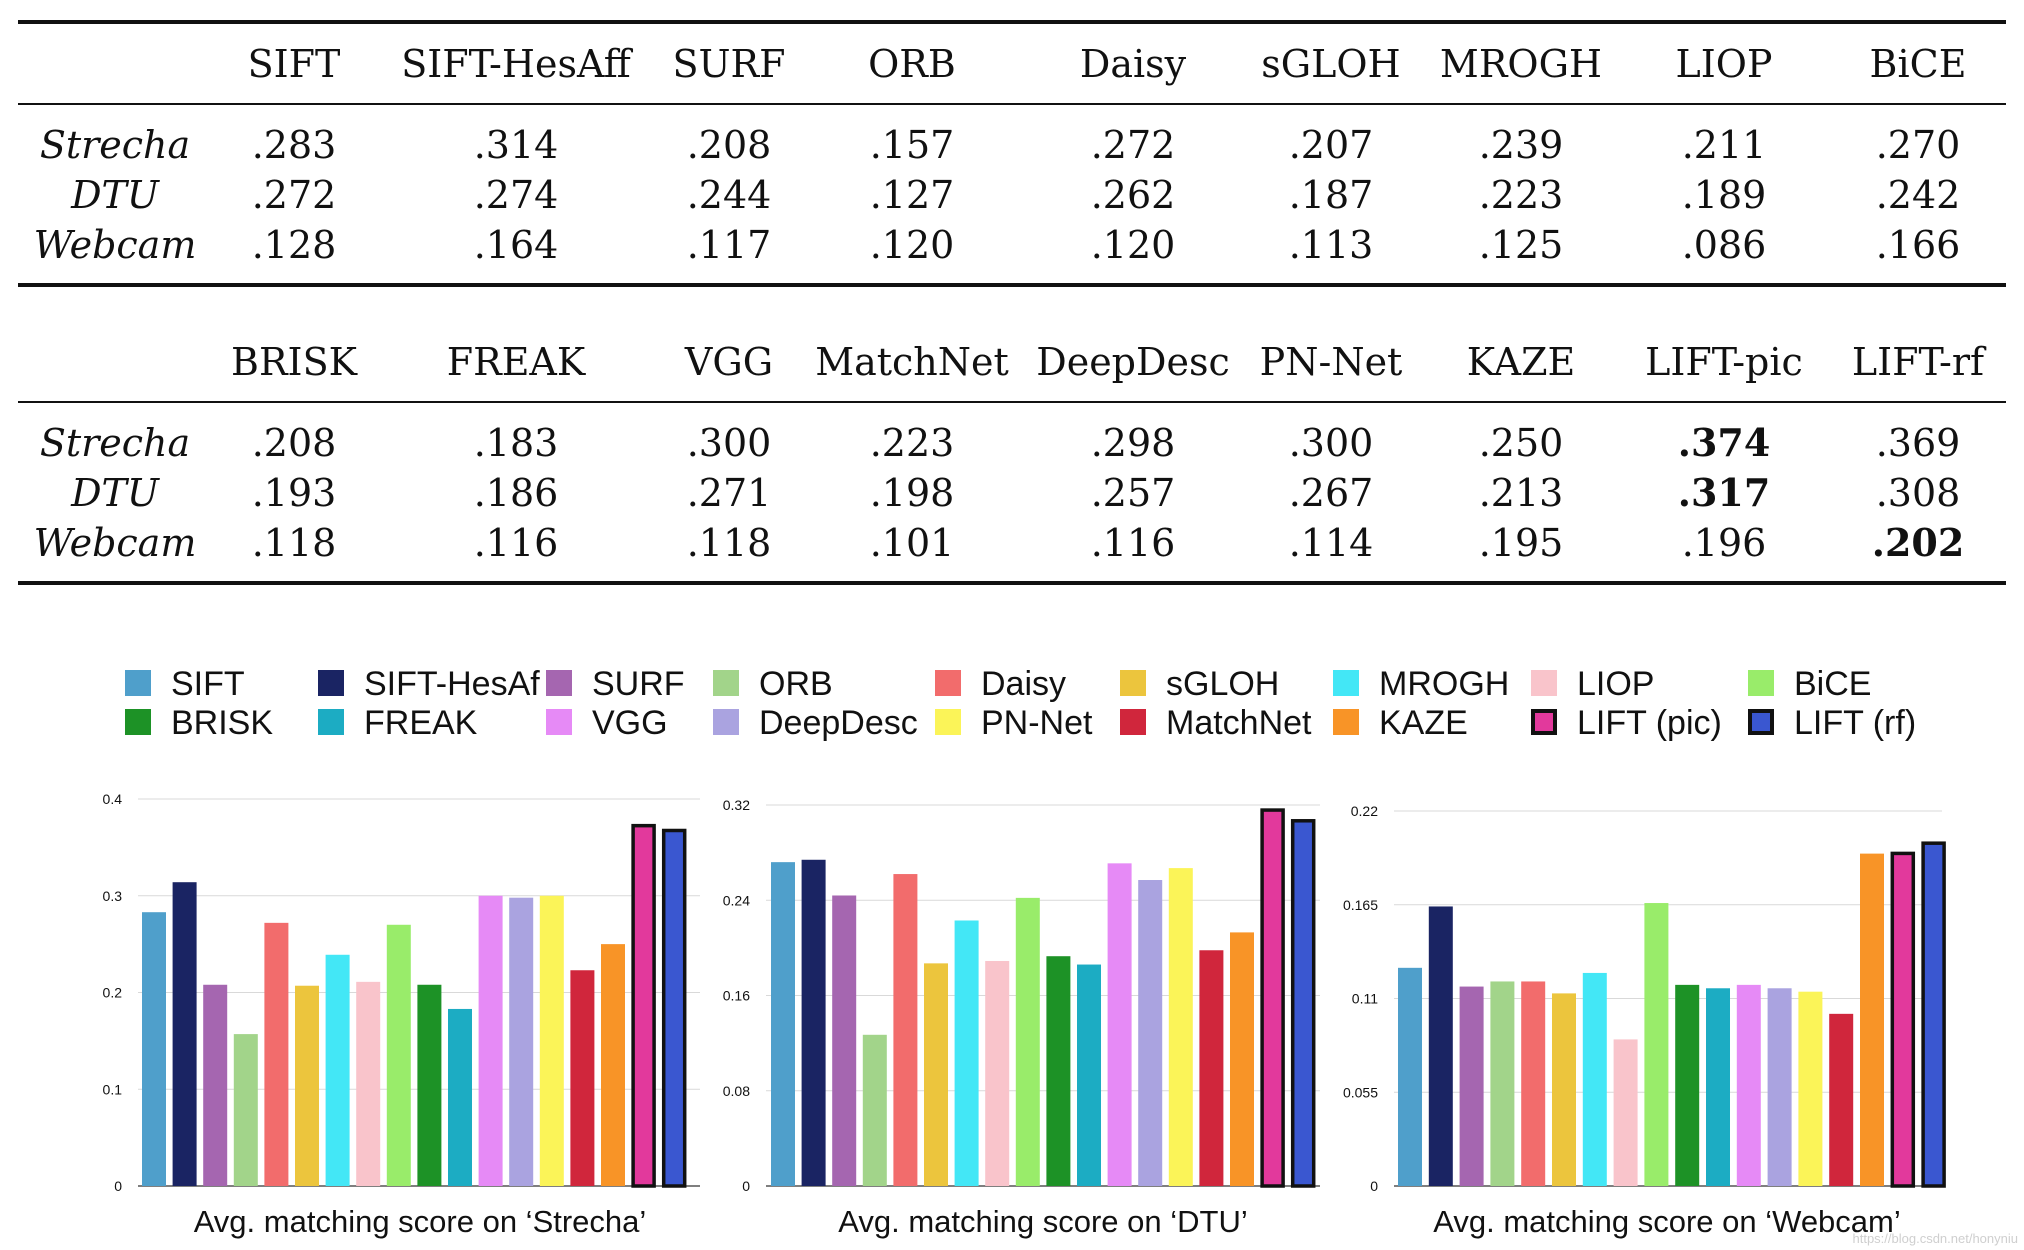 Image resolution: width=2024 pixels, height=1250 pixels. What do you see at coordinates (1592, 684) in the screenshot?
I see `legend-item: LIOP` at bounding box center [1592, 684].